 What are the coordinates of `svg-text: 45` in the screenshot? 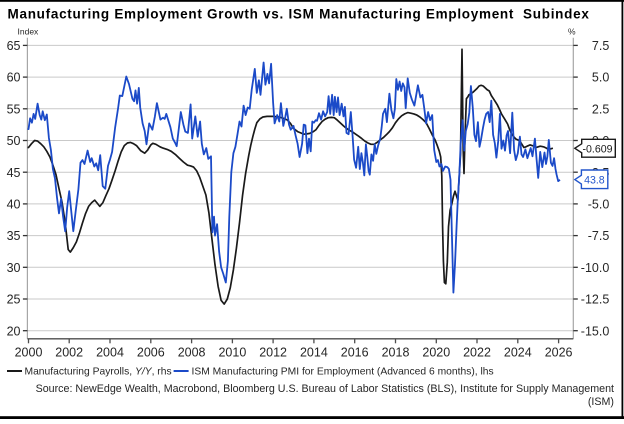 It's located at (14, 173).